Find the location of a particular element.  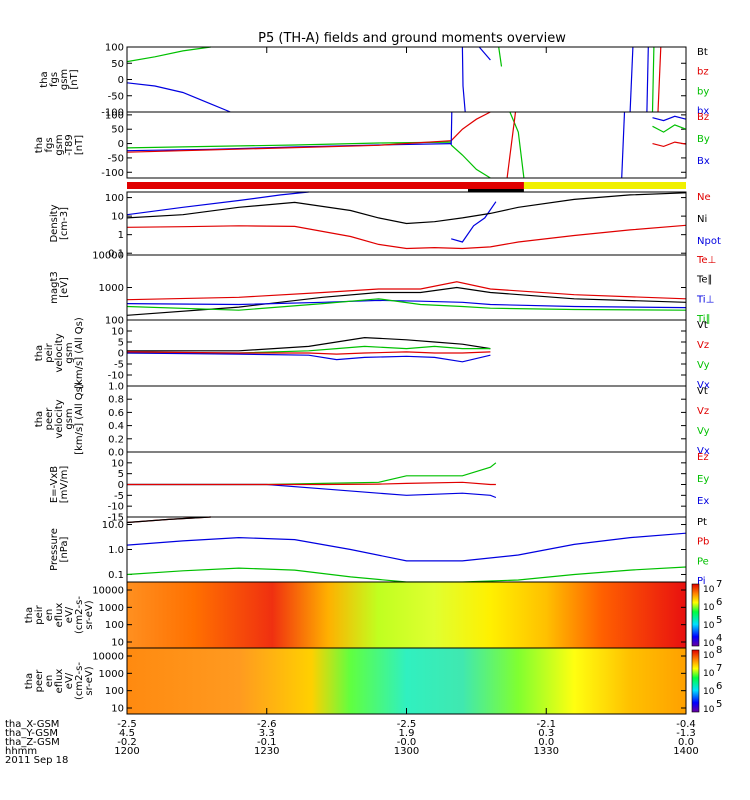

x-tick-row-value: -2.5 is located at coordinates (407, 724).